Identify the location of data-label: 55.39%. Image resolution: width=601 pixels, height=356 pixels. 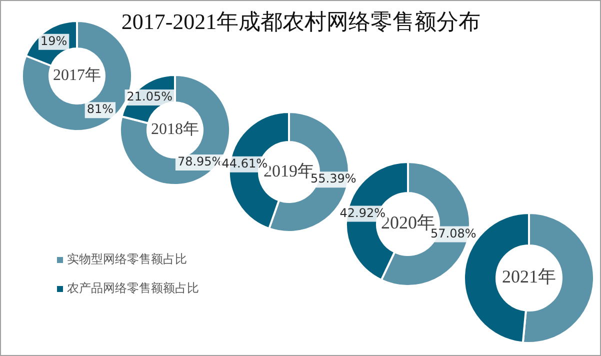
(333, 179).